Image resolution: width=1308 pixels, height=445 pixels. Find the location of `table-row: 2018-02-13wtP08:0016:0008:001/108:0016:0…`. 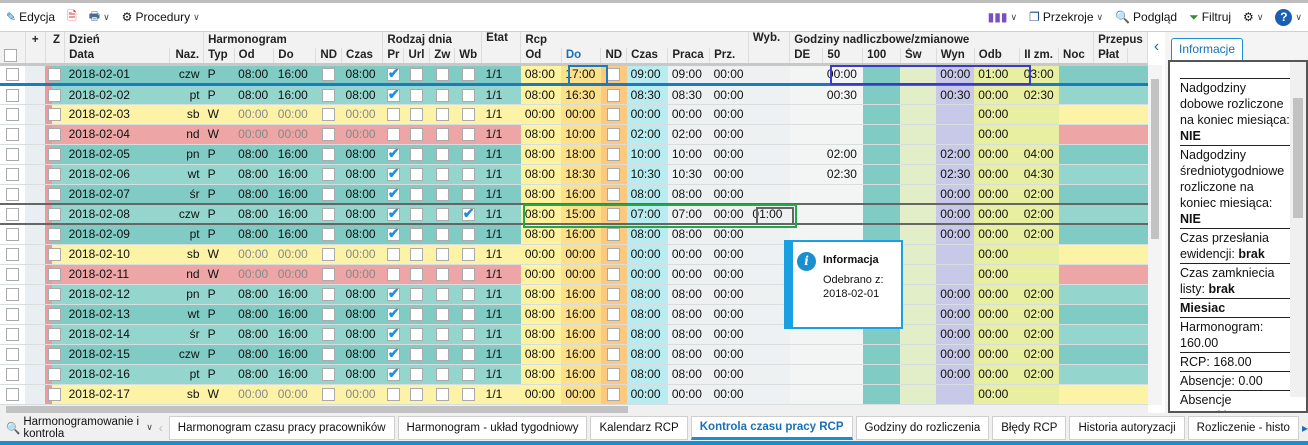

table-row: 2018-02-13wtP08:0016:0008:001/108:0016:0… is located at coordinates (574, 314).